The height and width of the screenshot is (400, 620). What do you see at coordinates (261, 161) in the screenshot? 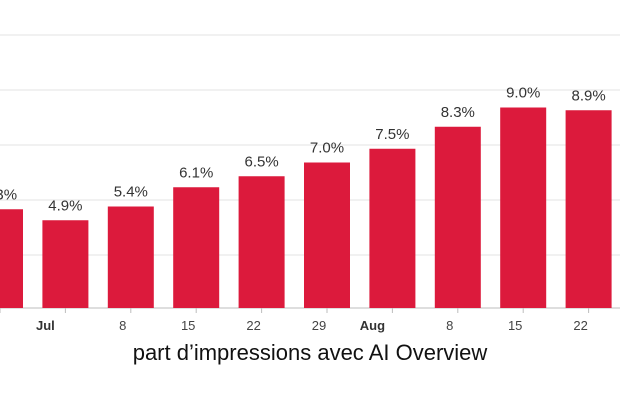
I see `data-label: 6.5%` at bounding box center [261, 161].